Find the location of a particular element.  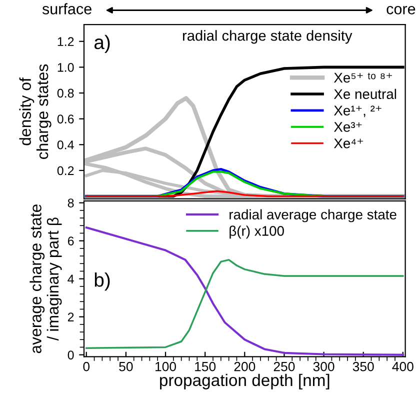

x-tick-label: 400 is located at coordinates (403, 367).